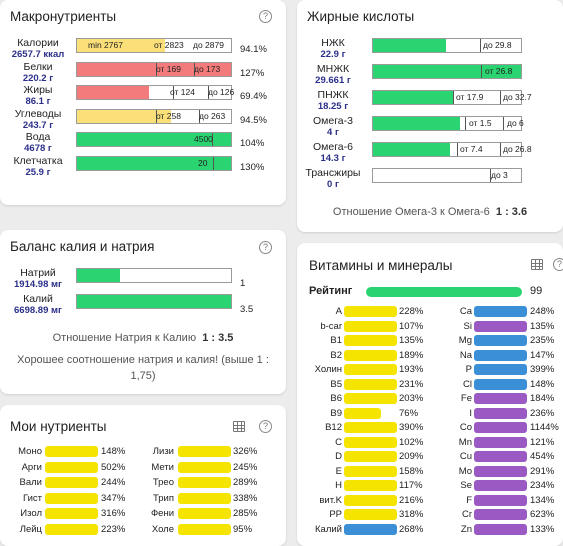 Image resolution: width=563 pixels, height=546 pixels. I want to click on macro-label: Углеводы 243.7 г, so click(38, 119).